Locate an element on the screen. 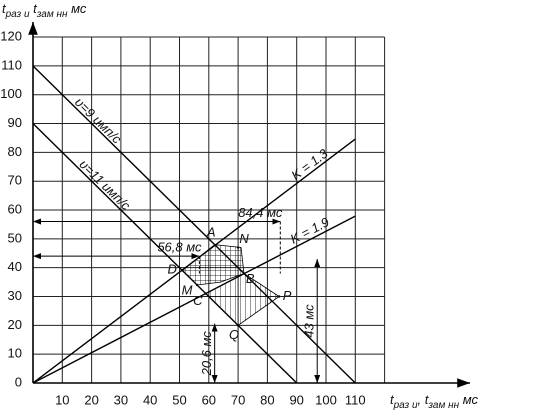 The width and height of the screenshot is (541, 419). dimension-label: 43 мс is located at coordinates (309, 321).